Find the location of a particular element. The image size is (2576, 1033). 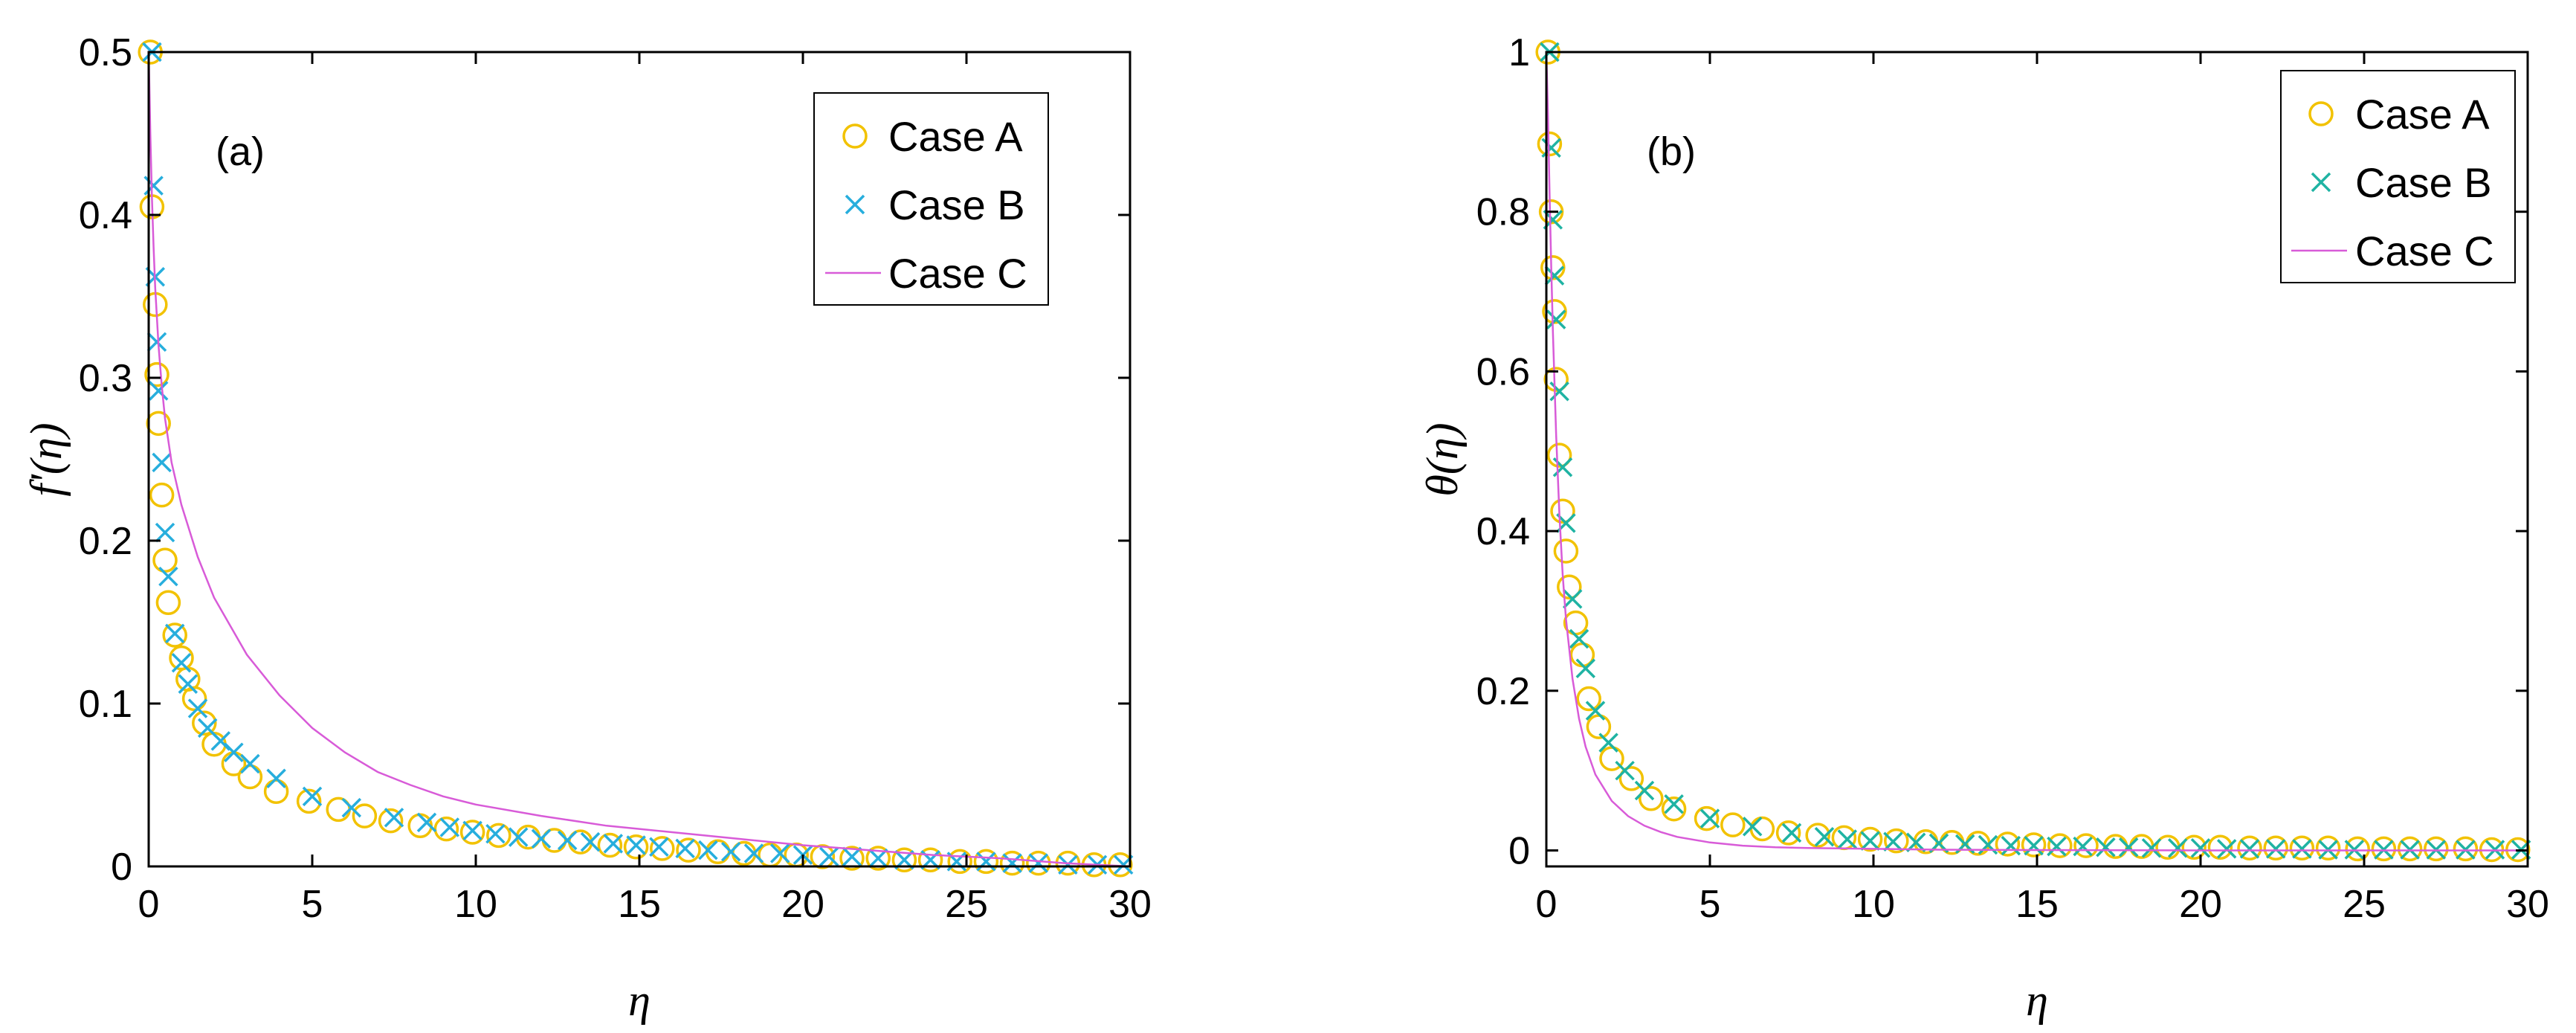

panel-b-x-tick-label: 15 is located at coordinates (2037, 904).